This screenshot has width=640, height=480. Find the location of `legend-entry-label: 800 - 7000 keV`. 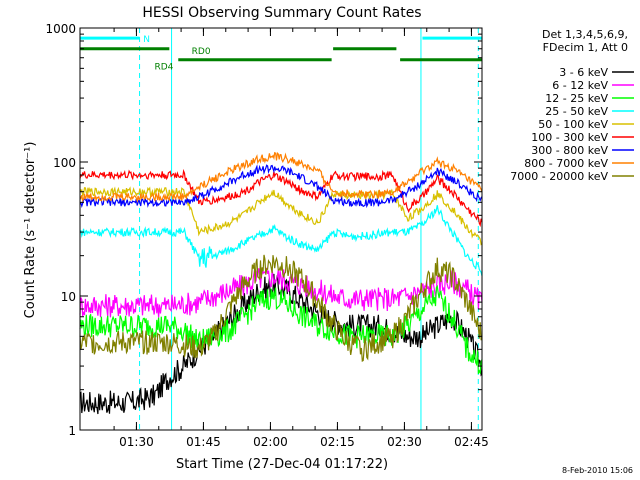

legend-entry-label: 800 - 7000 keV is located at coordinates (566, 163).